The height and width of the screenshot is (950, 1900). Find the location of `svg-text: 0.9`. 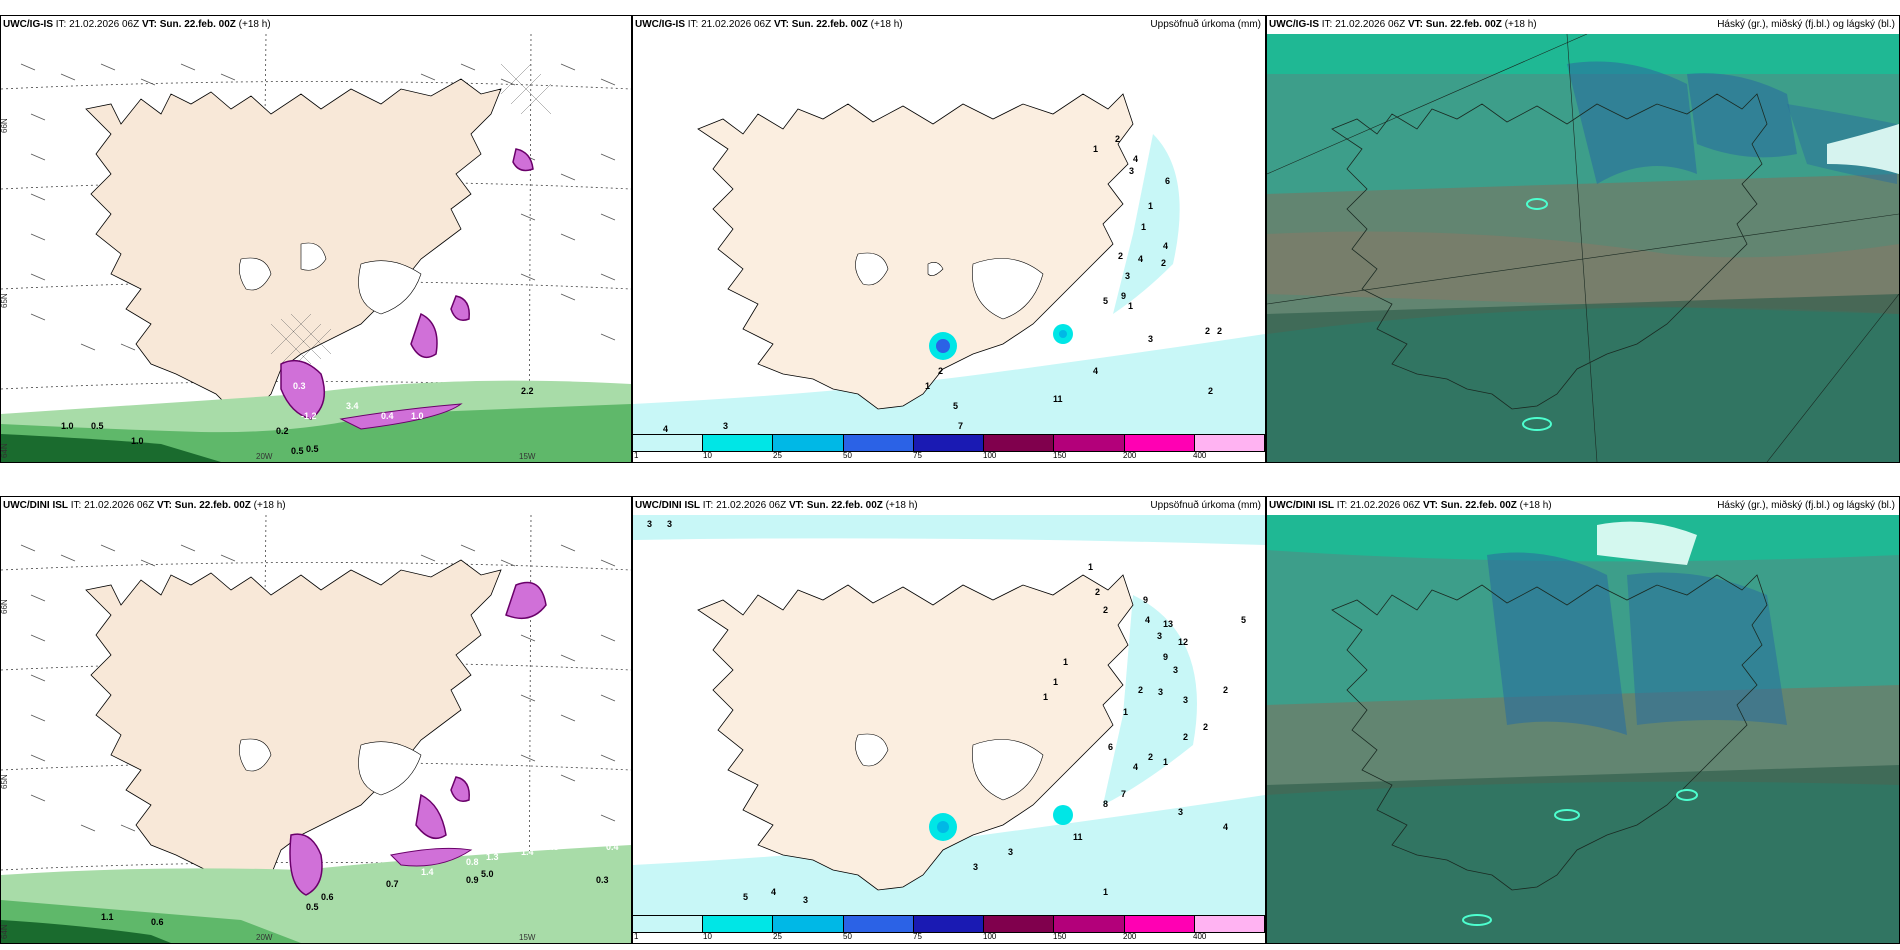

svg-text: 0.9 is located at coordinates (472, 880).